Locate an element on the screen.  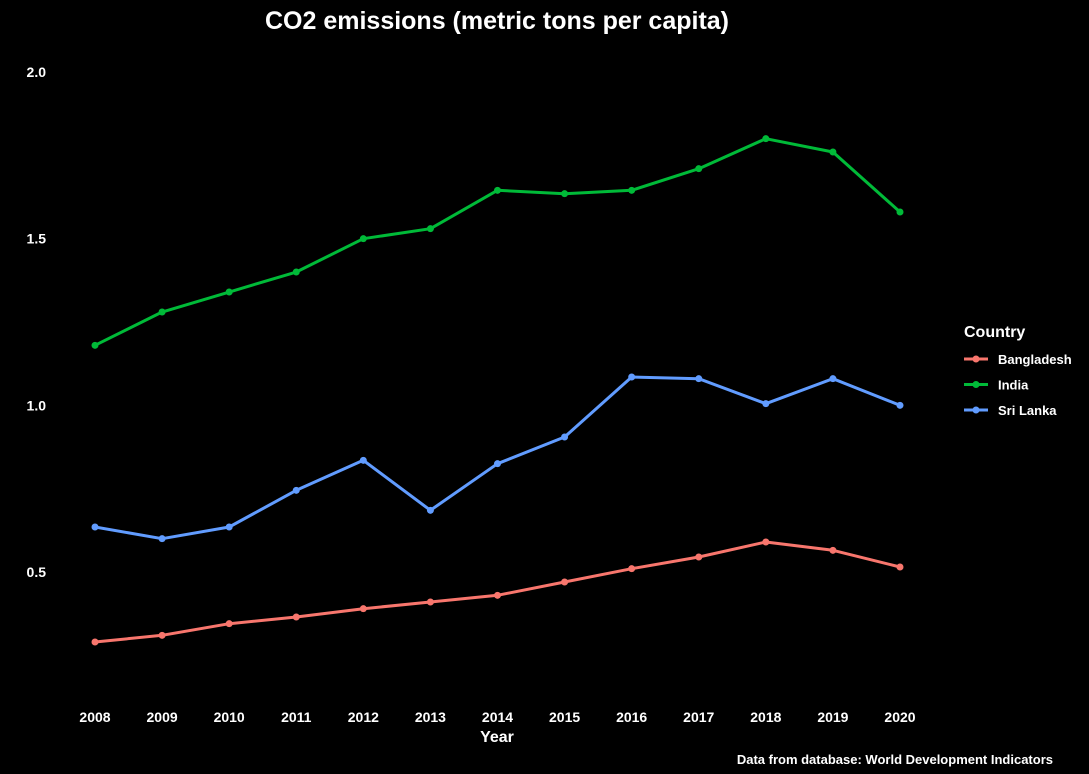
x-tick-label: 2017 is located at coordinates (698, 717).